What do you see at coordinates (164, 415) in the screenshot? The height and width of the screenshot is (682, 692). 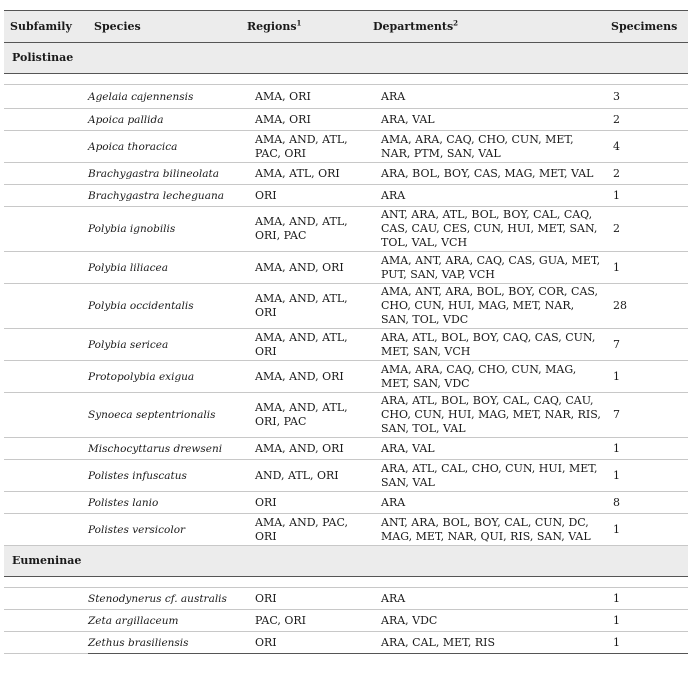 I see `species-cell: Synoeca septentrionalis` at bounding box center [164, 415].